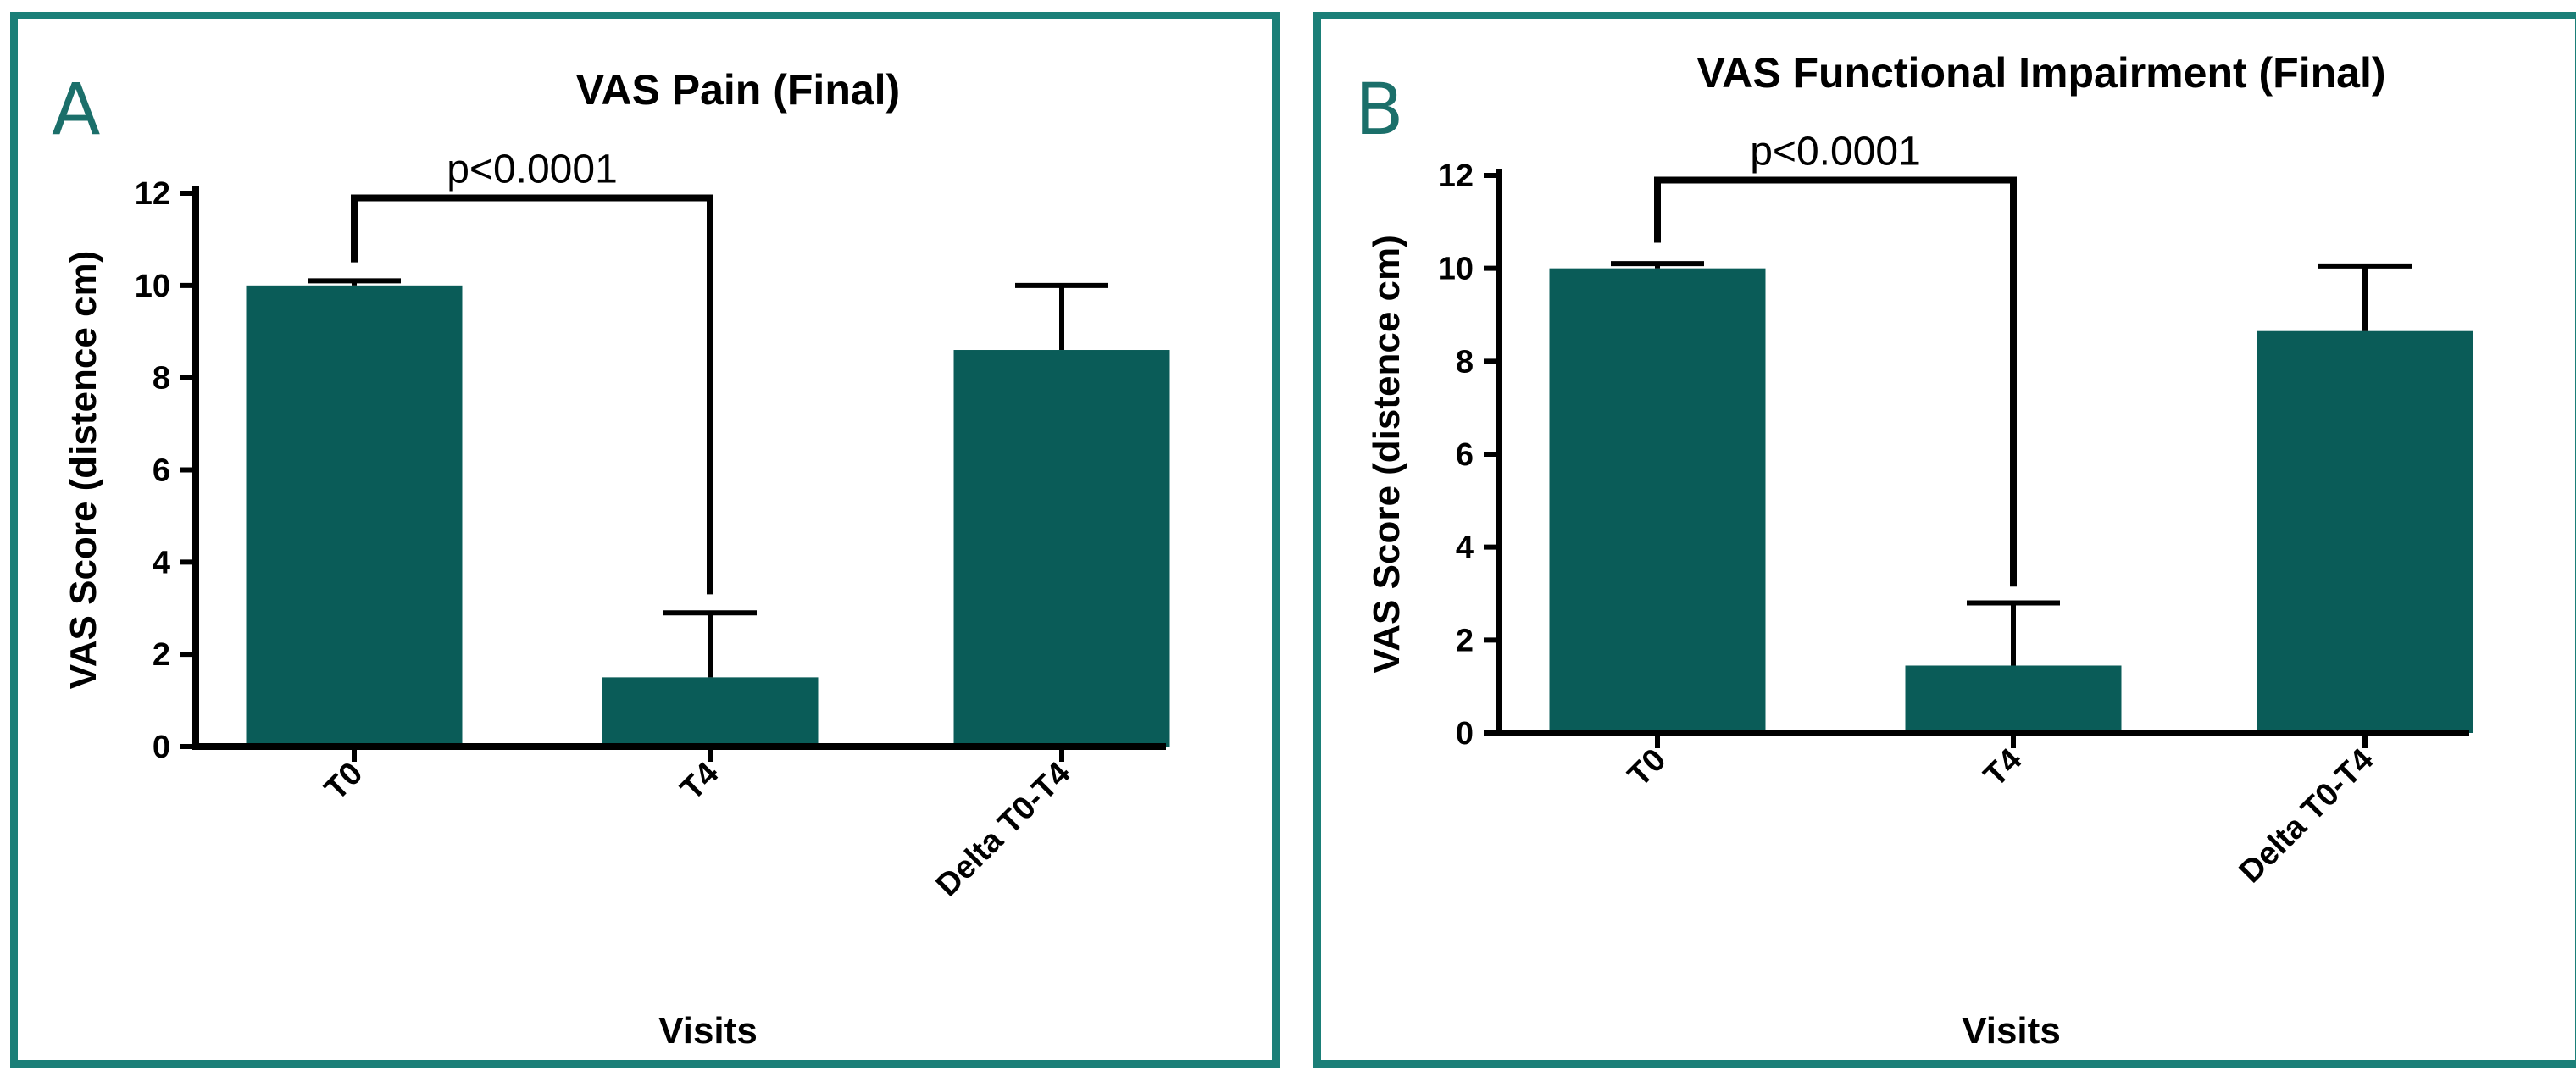 This screenshot has height=1088, width=2576. I want to click on chart-title: VAS Pain (Final), so click(738, 90).